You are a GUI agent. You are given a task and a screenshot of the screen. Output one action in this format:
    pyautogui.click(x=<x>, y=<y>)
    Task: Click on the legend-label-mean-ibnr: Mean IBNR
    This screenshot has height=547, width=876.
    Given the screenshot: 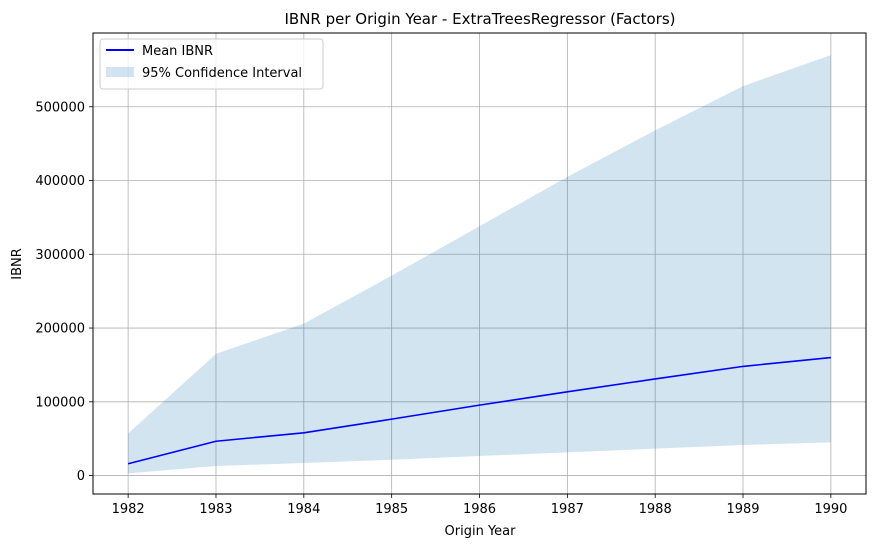 What is the action you would take?
    pyautogui.click(x=177, y=51)
    